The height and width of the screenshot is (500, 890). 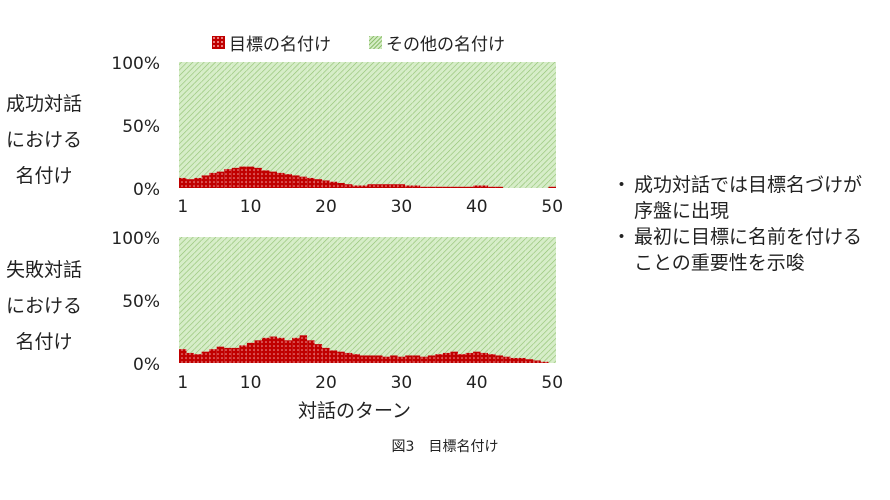 What do you see at coordinates (477, 383) in the screenshot?
I see `failure-x-tick-label: 40` at bounding box center [477, 383].